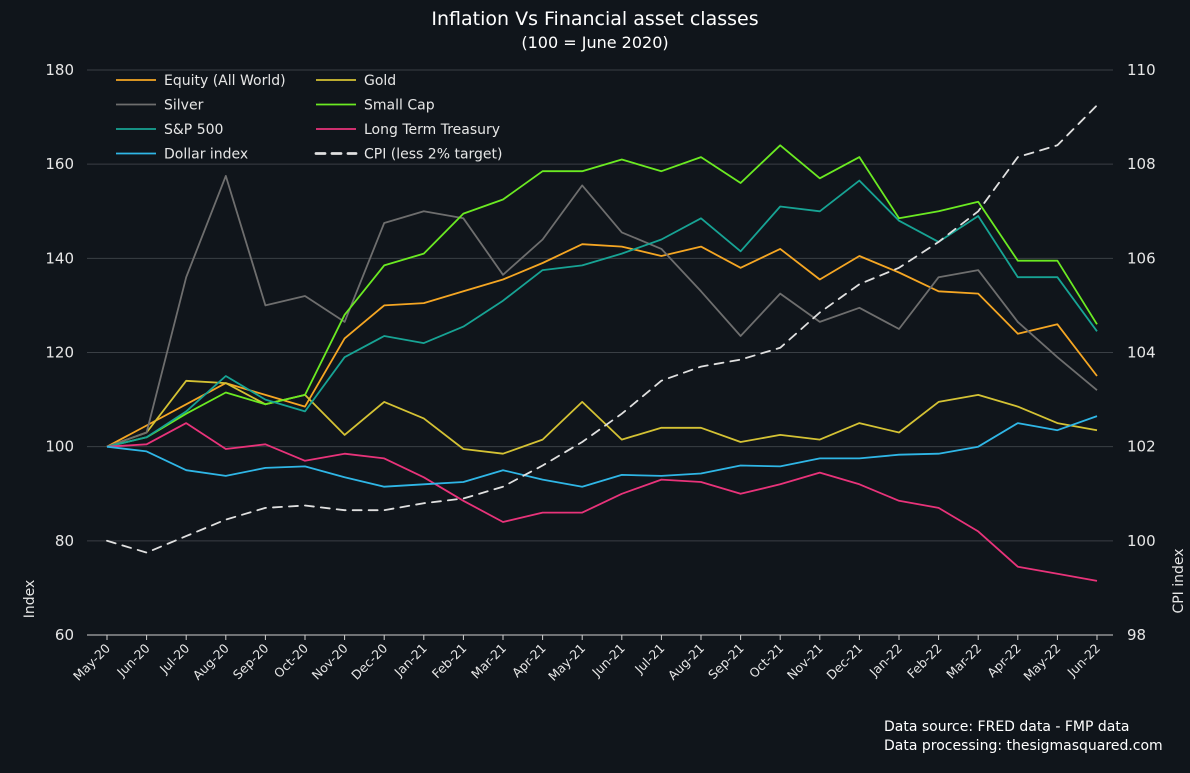 The width and height of the screenshot is (1190, 773). What do you see at coordinates (602, 451) in the screenshot?
I see `series-line-dollar-index` at bounding box center [602, 451].